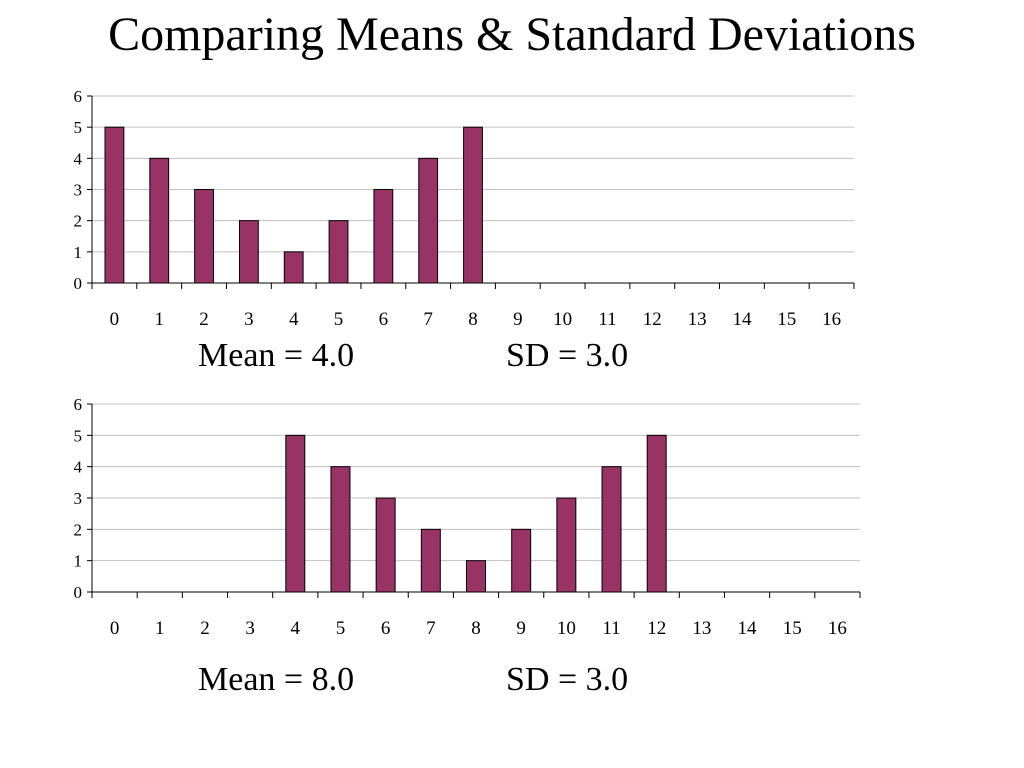  What do you see at coordinates (567, 679) in the screenshot?
I see `sd-label-2: SD = 3.0` at bounding box center [567, 679].